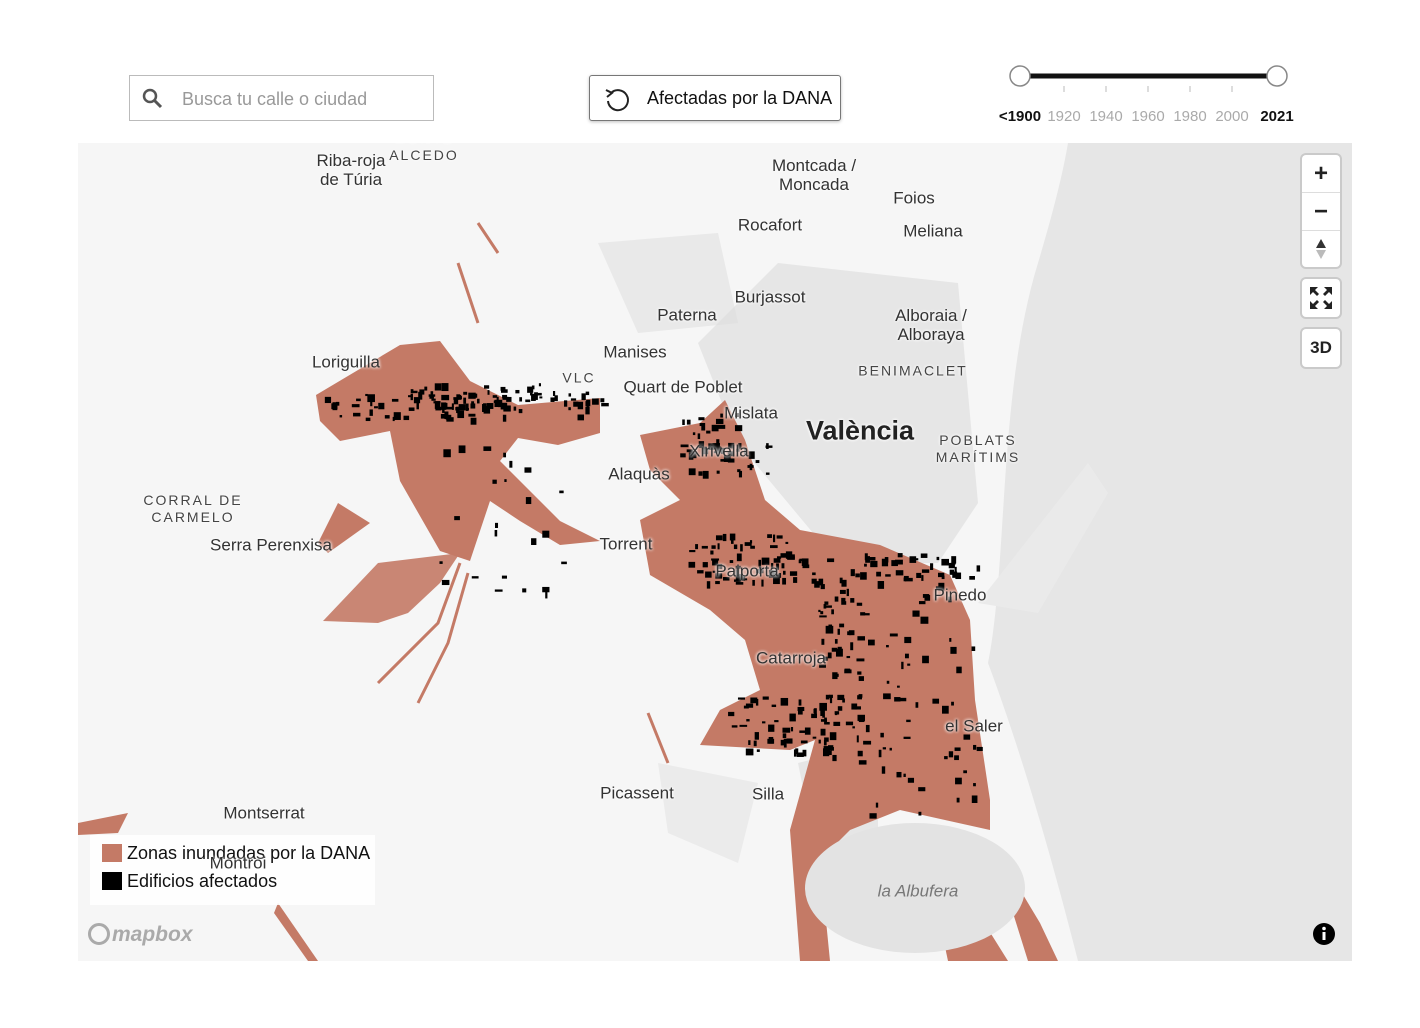 The width and height of the screenshot is (1420, 1028). I want to click on place-label: el Saler, so click(974, 726).